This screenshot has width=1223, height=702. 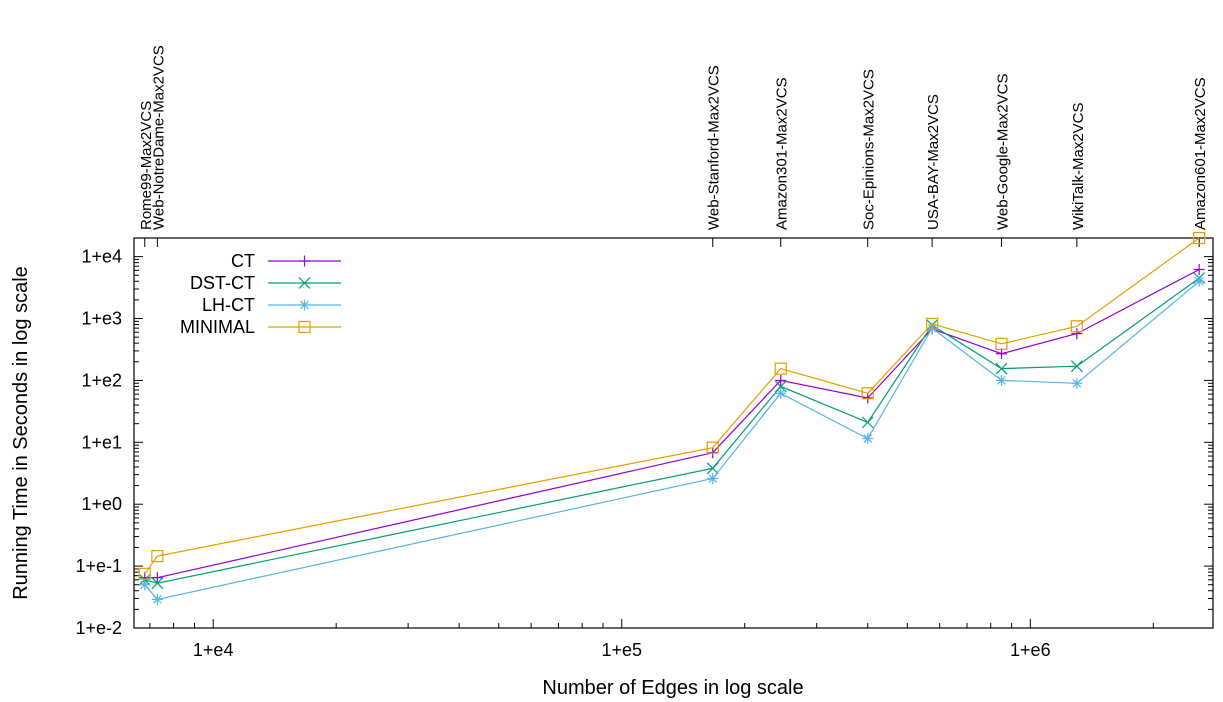 What do you see at coordinates (101, 504) in the screenshot?
I see `y-tick-label: 1+e0` at bounding box center [101, 504].